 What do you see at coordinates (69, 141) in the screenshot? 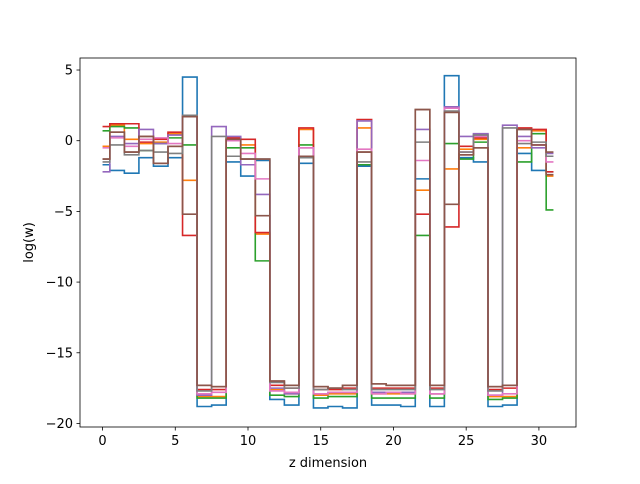
I see `y-tick-label: 0` at bounding box center [69, 141].